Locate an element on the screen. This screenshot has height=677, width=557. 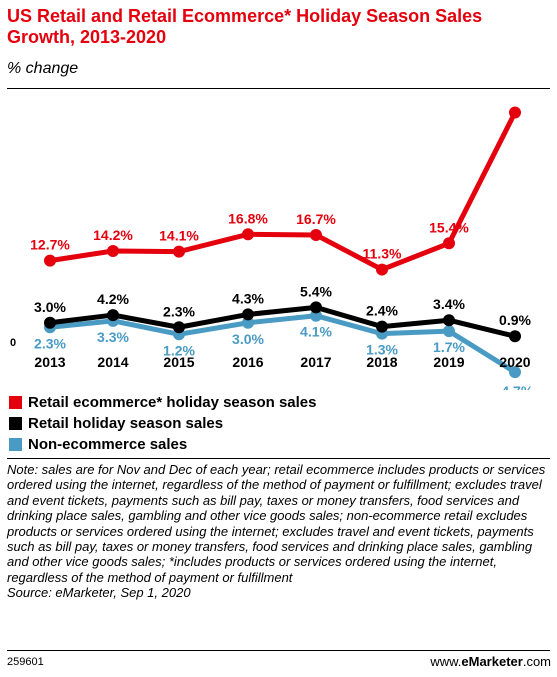
point-ecommerce-2019 is located at coordinates (449, 243).